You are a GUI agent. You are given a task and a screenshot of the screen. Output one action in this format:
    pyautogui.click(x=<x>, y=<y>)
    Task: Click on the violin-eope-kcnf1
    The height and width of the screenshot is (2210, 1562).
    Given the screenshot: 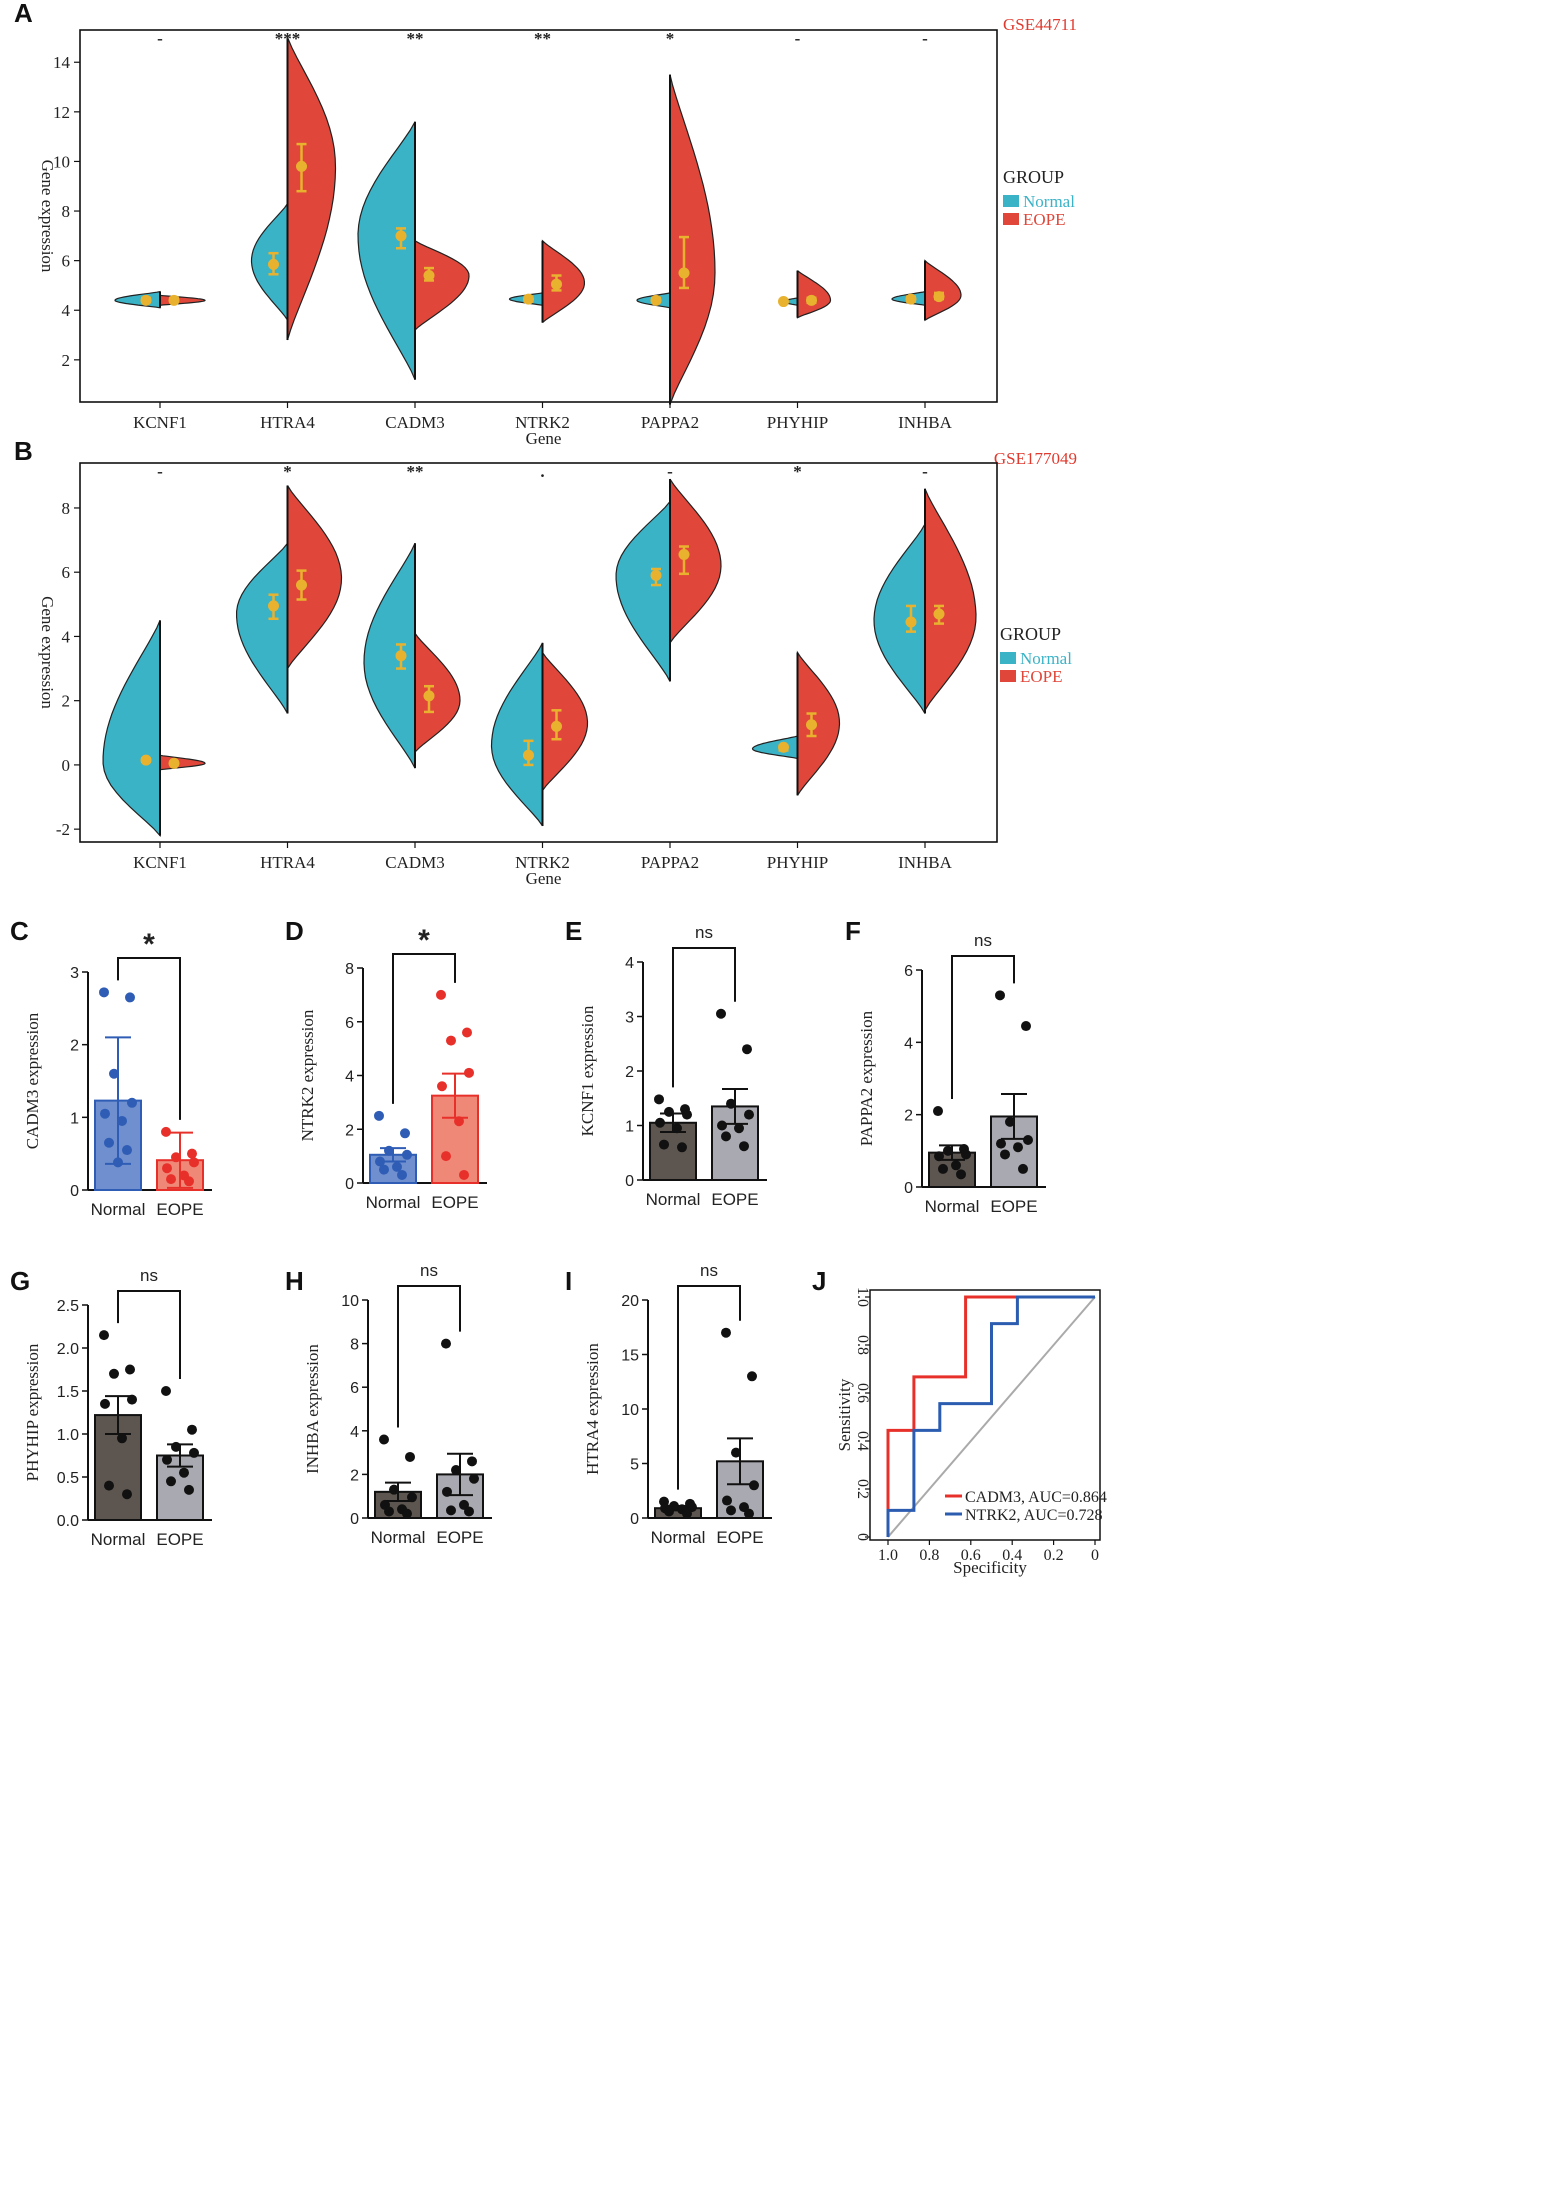 What is the action you would take?
    pyautogui.click(x=182, y=300)
    